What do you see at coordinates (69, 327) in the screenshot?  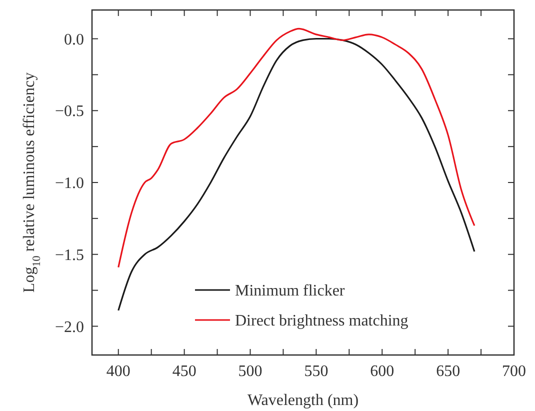 I see `y-tick-label: −2.0` at bounding box center [69, 327].